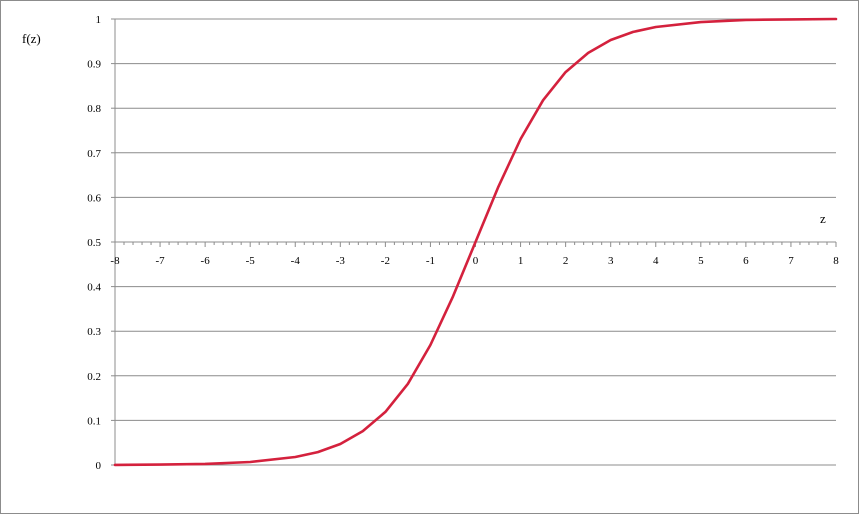 Image resolution: width=859 pixels, height=514 pixels. I want to click on x-tick-label: -5, so click(251, 261).